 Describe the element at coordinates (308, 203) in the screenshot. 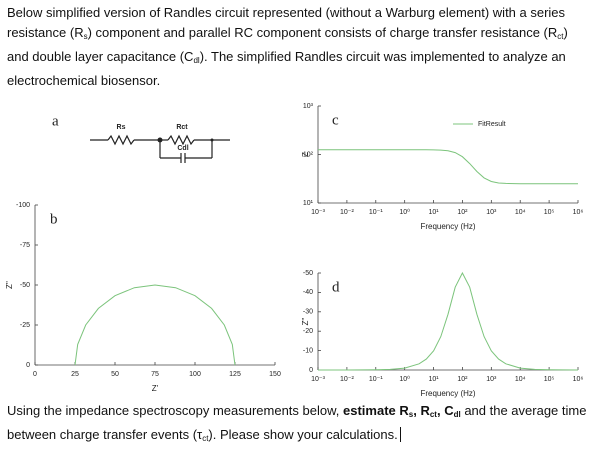

I see `y-tick-label: 10¹` at that location.